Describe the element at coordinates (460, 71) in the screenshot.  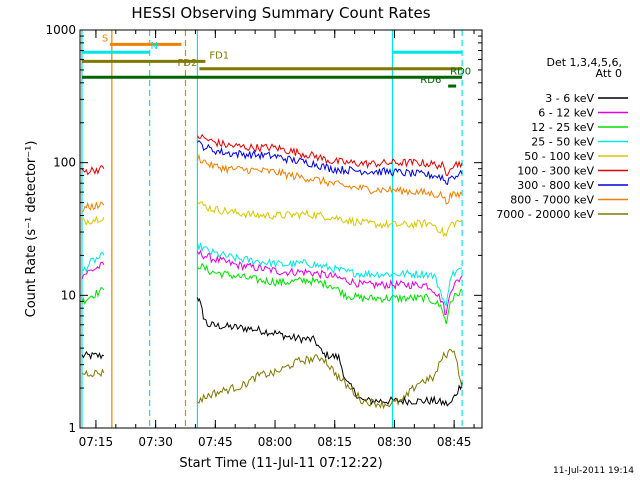
I see `state-label-5: RD0` at that location.